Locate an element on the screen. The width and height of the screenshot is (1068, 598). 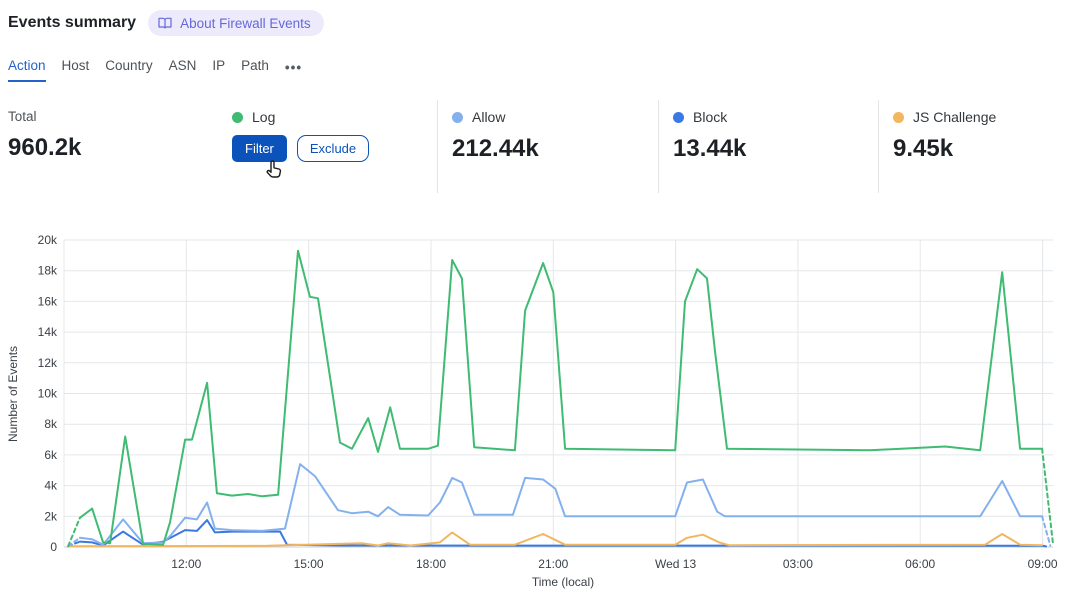
y-tick-label: 4k is located at coordinates (51, 486).